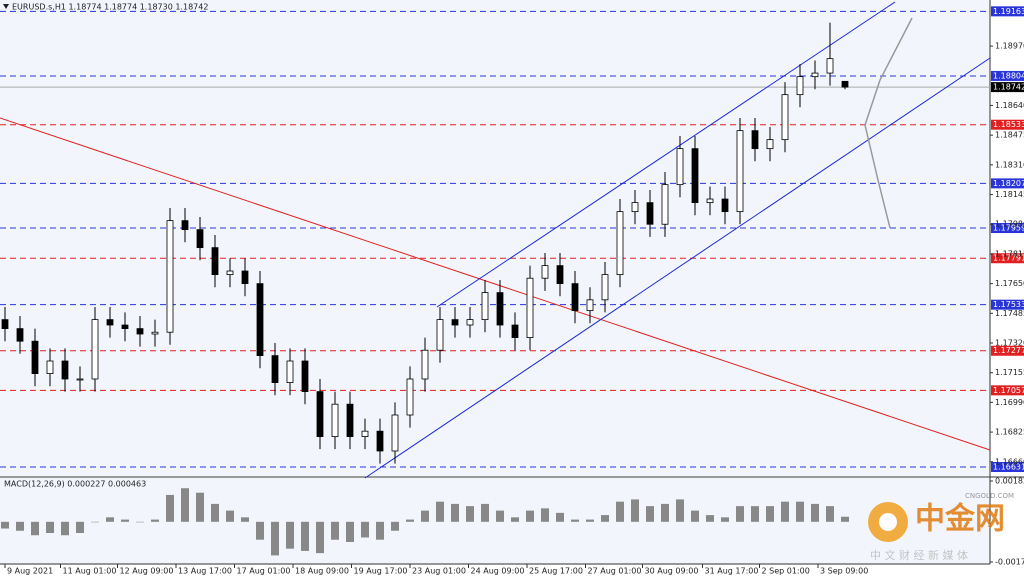 The width and height of the screenshot is (1024, 576). What do you see at coordinates (1009, 313) in the screenshot?
I see `y-tick-label: 1.17485` at bounding box center [1009, 313].